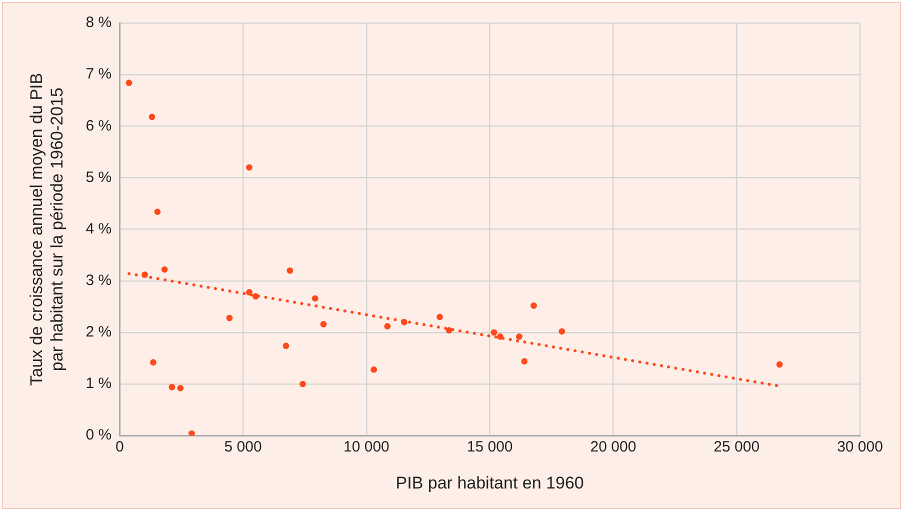 Image resolution: width=903 pixels, height=511 pixels. Describe the element at coordinates (99, 383) in the screenshot. I see `y-tick-label: 1 %` at that location.